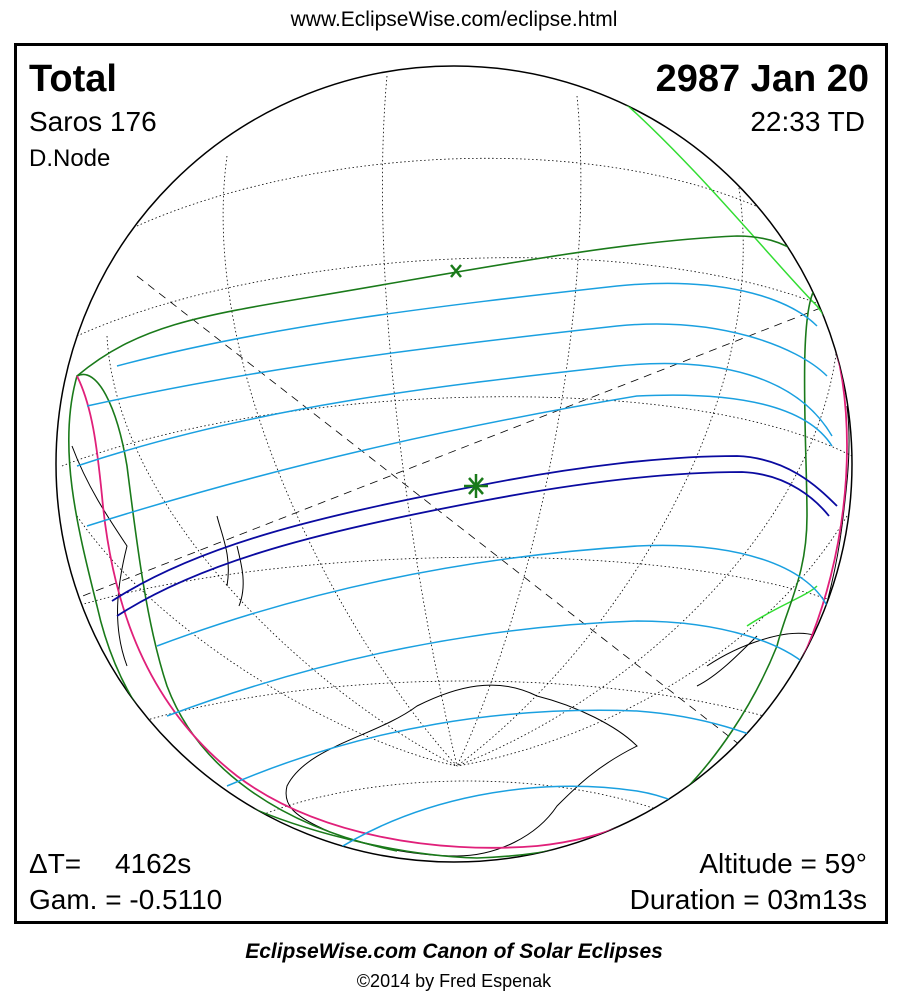  Describe the element at coordinates (473, 544) in the screenshot. I see `central-path-south-limit` at that location.